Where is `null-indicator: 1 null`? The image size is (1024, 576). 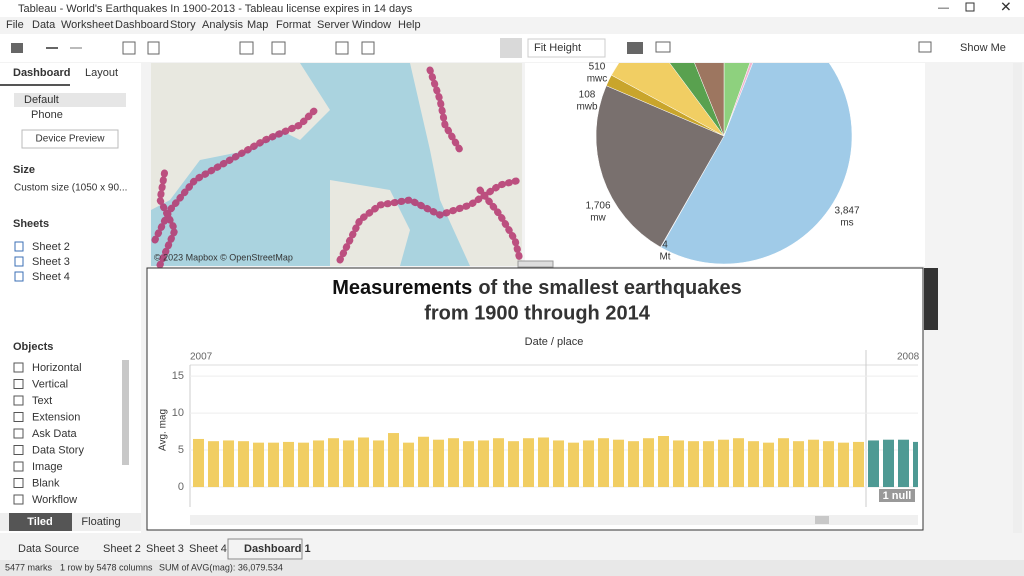 null-indicator: 1 null is located at coordinates (897, 496).